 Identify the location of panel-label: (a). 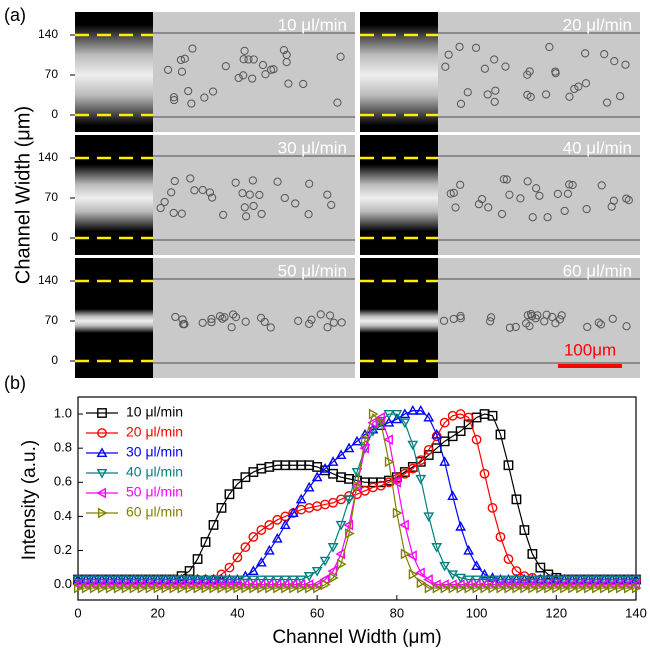
(15, 15).